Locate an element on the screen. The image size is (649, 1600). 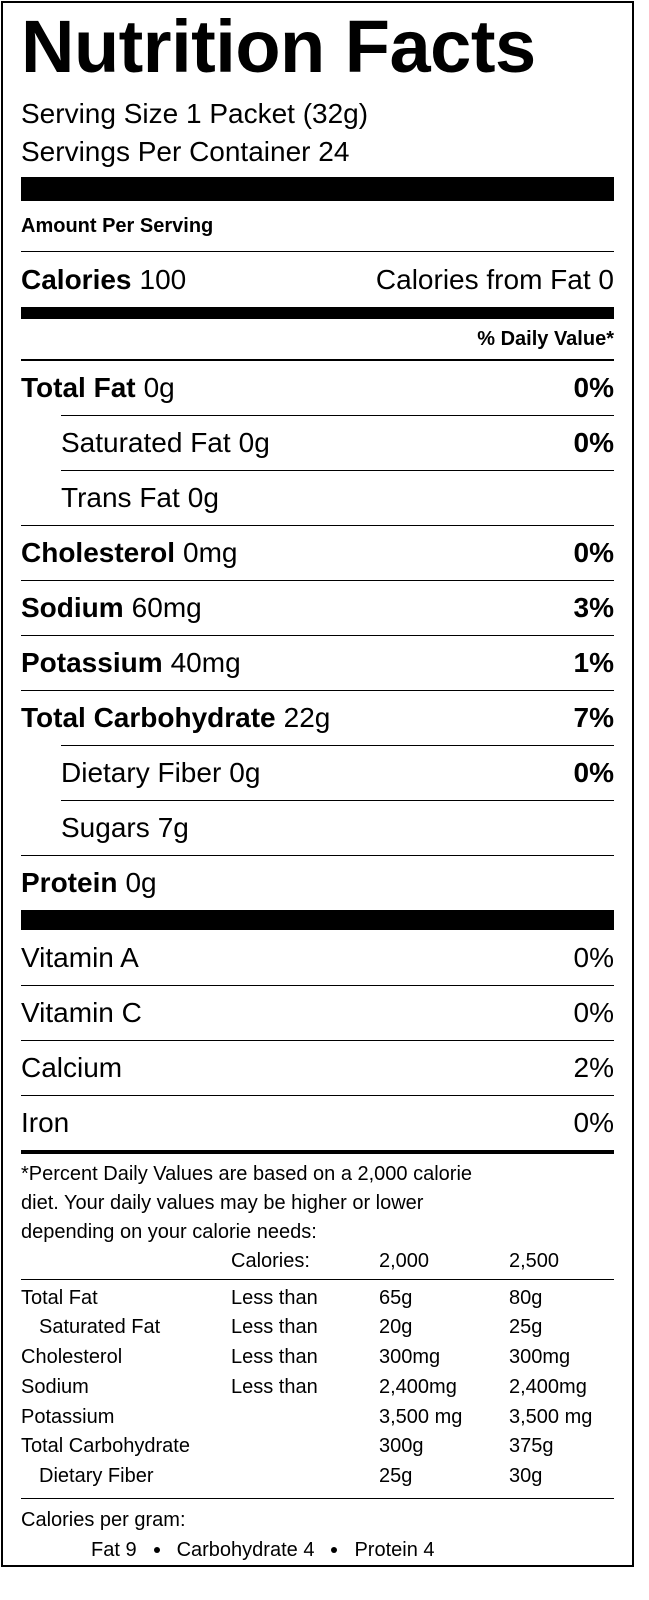
nutrient: Protein 0g is located at coordinates (89, 883).